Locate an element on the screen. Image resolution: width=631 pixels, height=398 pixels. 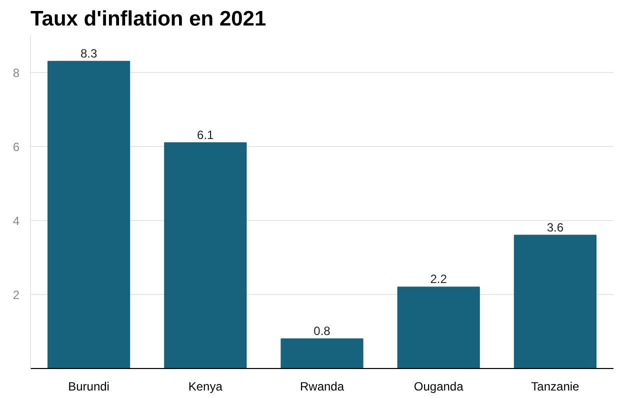
x-tick-label: Tanzanie is located at coordinates (555, 387).